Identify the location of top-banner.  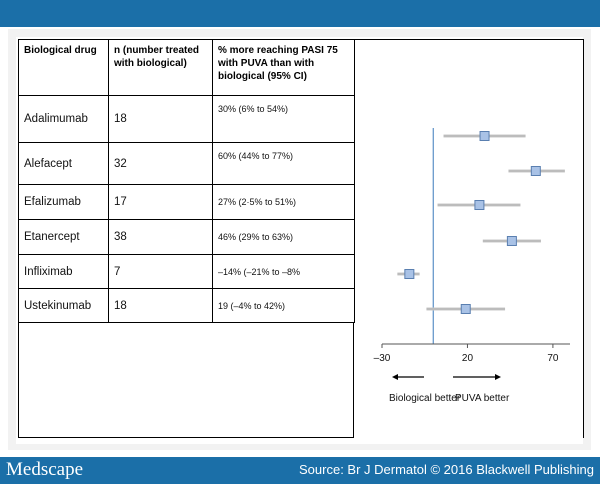
(300, 13).